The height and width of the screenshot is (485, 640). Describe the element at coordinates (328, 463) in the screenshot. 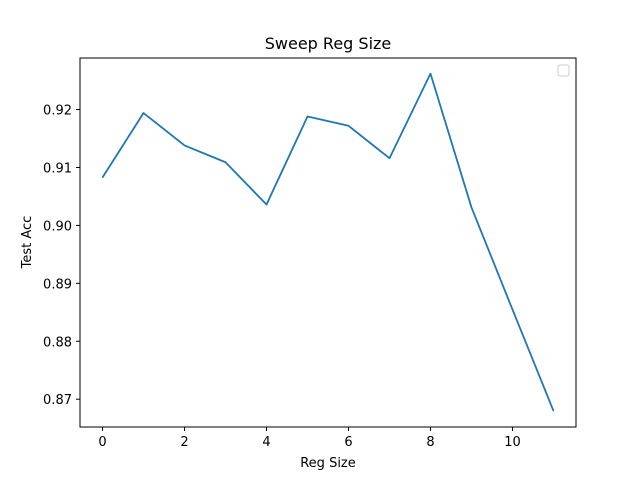

I see `x-axis-label: Reg Size` at that location.